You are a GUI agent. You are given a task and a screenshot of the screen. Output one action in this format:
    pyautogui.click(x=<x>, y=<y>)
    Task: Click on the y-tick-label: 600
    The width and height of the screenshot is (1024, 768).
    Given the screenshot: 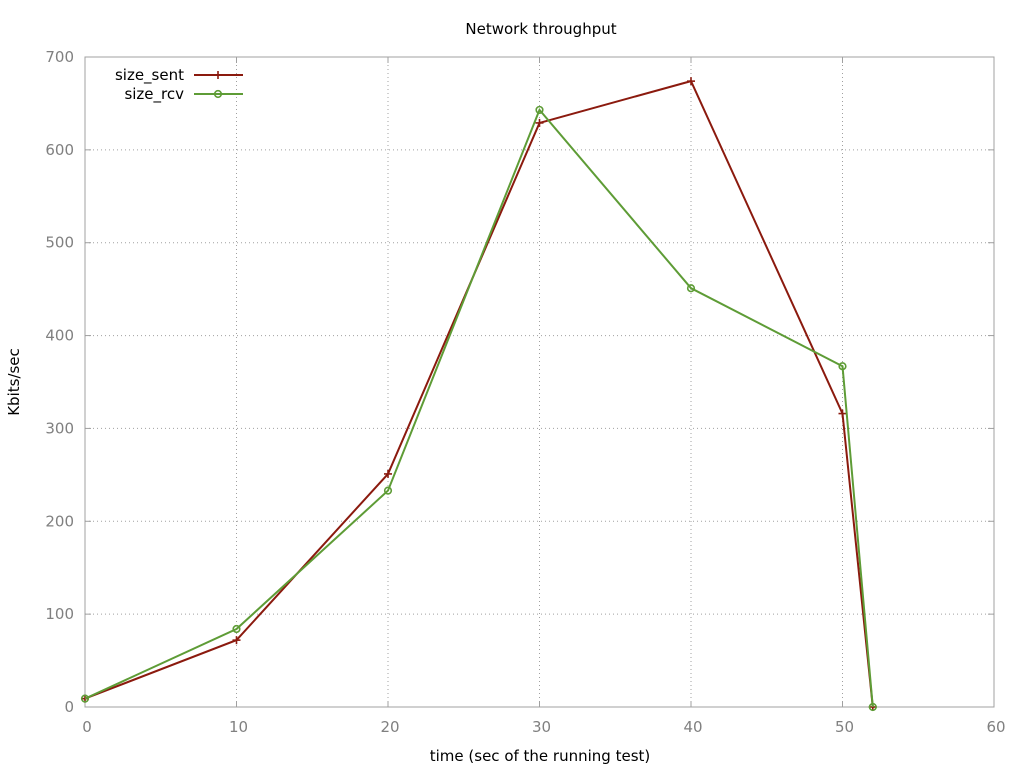 What is the action you would take?
    pyautogui.click(x=59, y=150)
    